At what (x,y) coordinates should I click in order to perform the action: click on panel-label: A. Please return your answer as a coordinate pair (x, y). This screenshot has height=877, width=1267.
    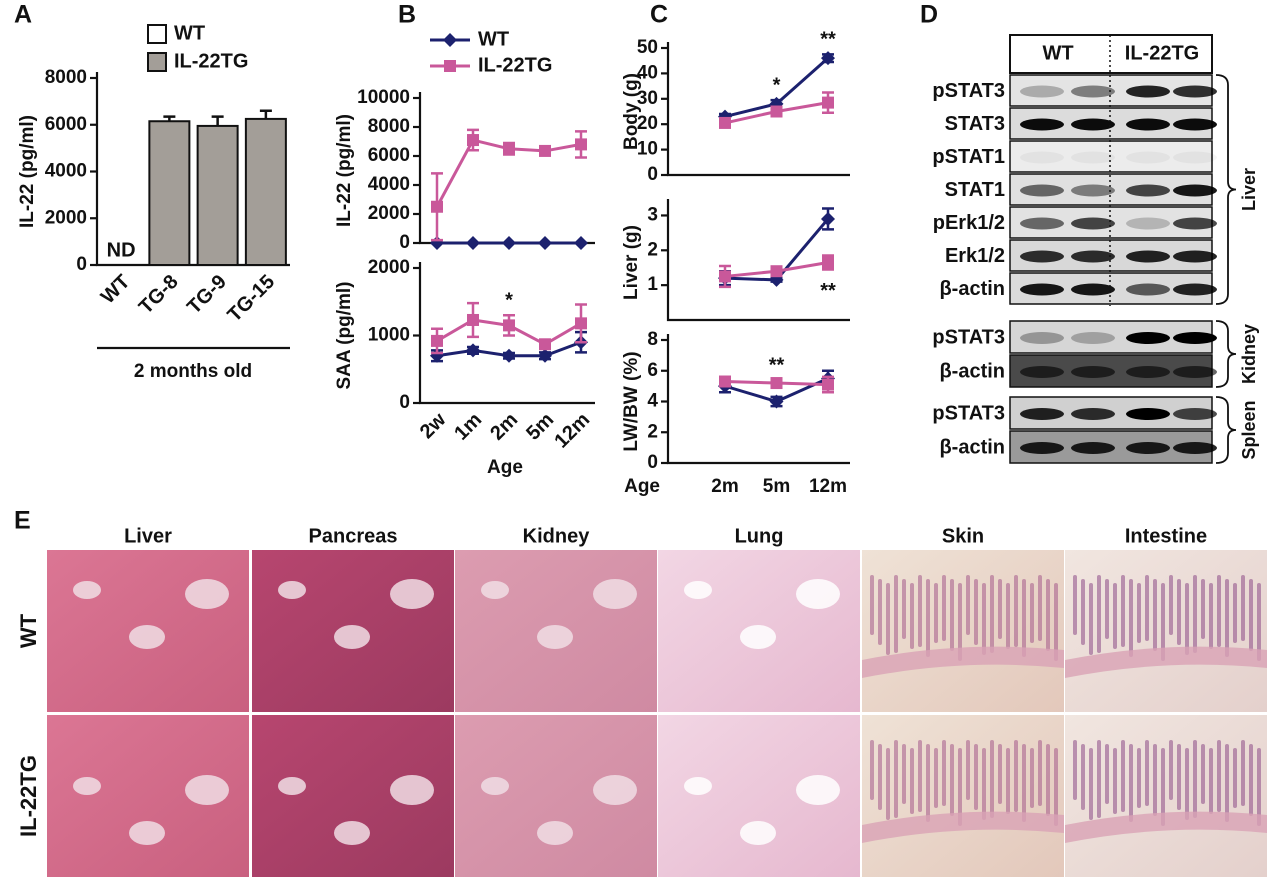
    Looking at the image, I should click on (23, 15).